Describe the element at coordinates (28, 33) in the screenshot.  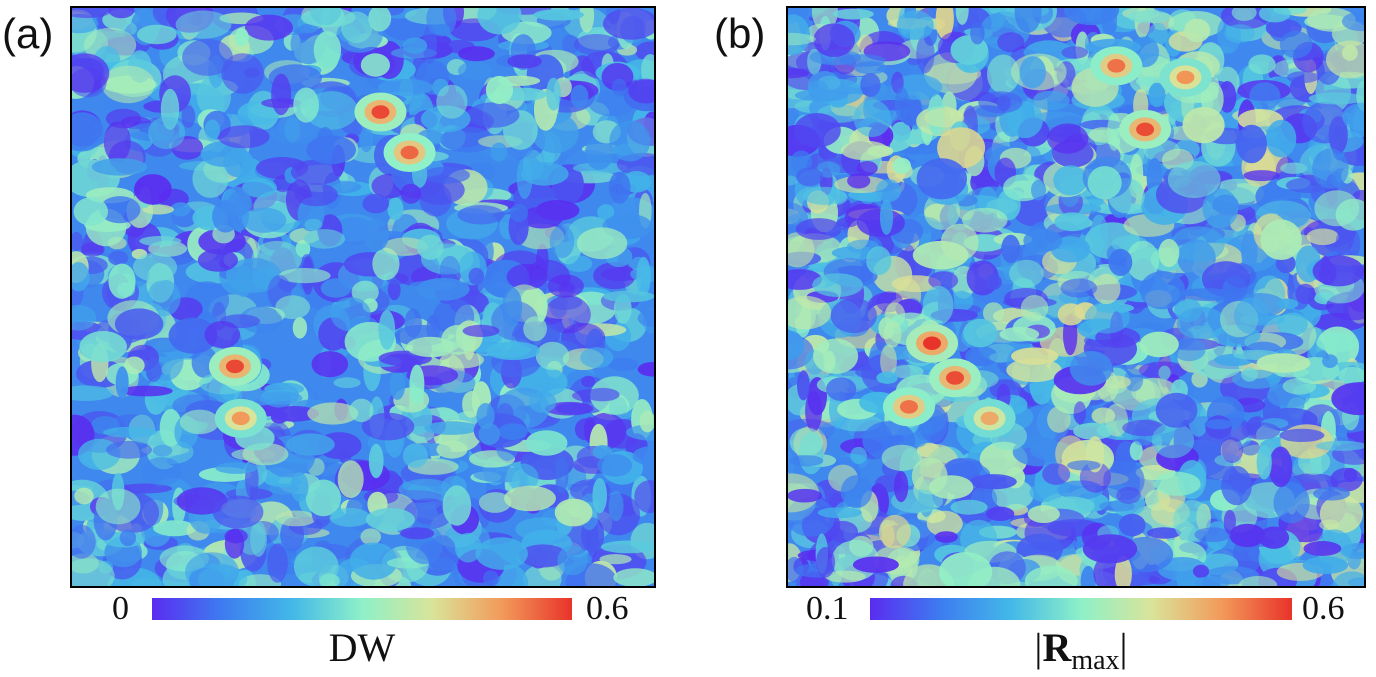
I see `panel-a-label: (a)` at that location.